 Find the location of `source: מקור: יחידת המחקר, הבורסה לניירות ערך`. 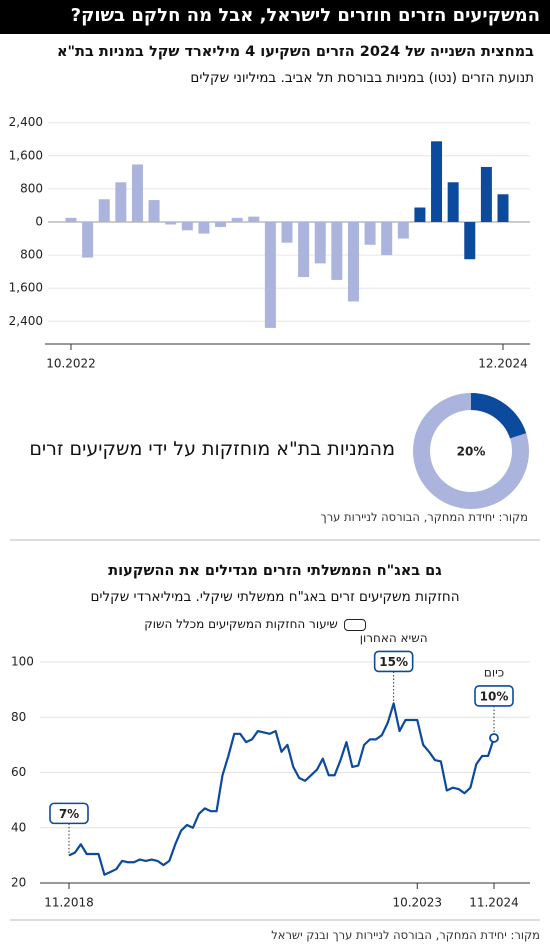

source: מקור: יחידת המחקר, הבורסה לניירות ערך is located at coordinates (424, 517).